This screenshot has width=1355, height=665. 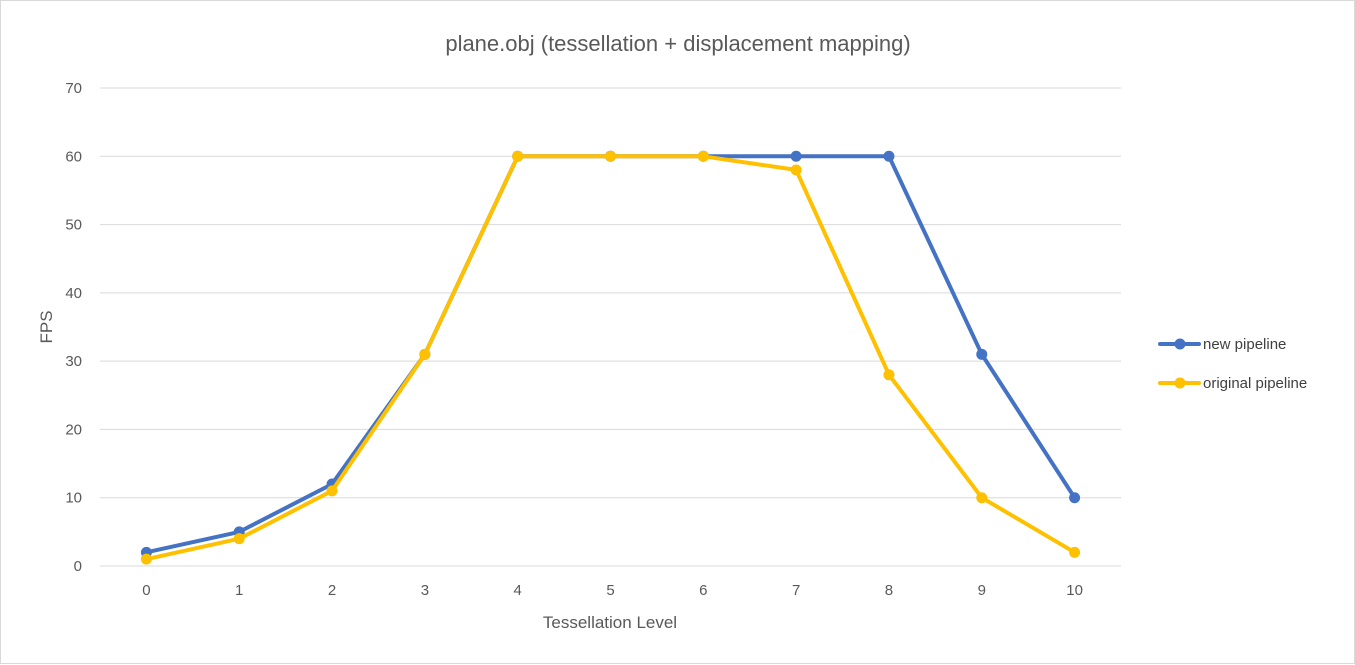 What do you see at coordinates (73, 293) in the screenshot?
I see `y-tick-label: 40` at bounding box center [73, 293].